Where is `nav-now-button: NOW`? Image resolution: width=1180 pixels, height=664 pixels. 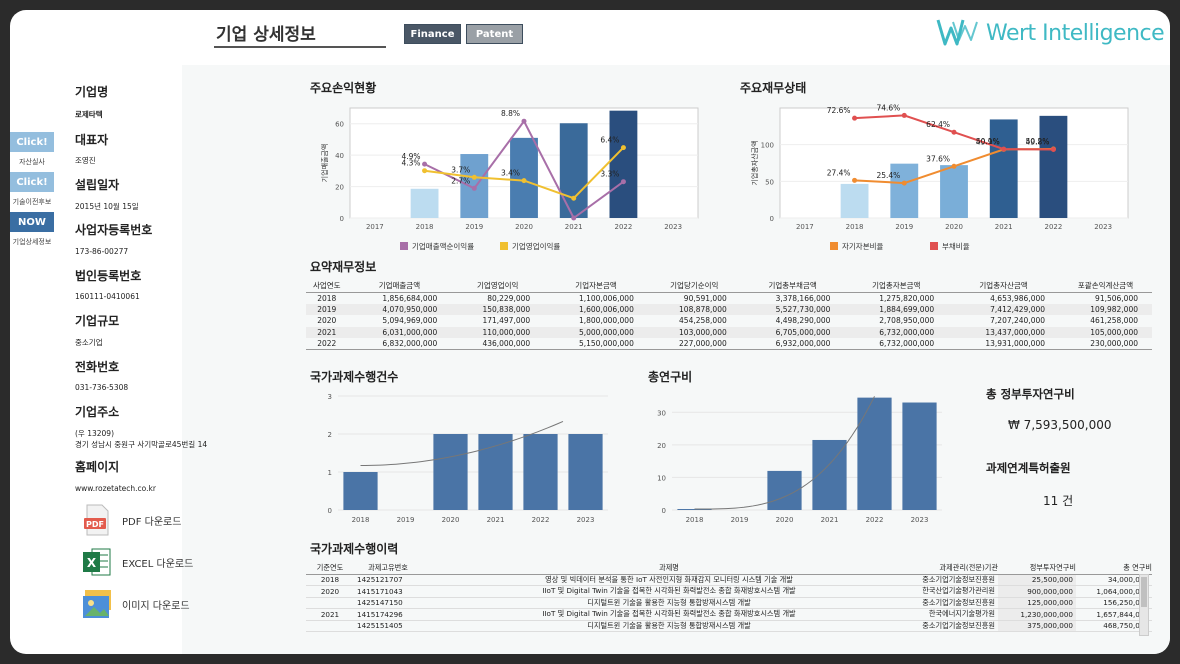
nav-now-button: NOW is located at coordinates (32, 222).